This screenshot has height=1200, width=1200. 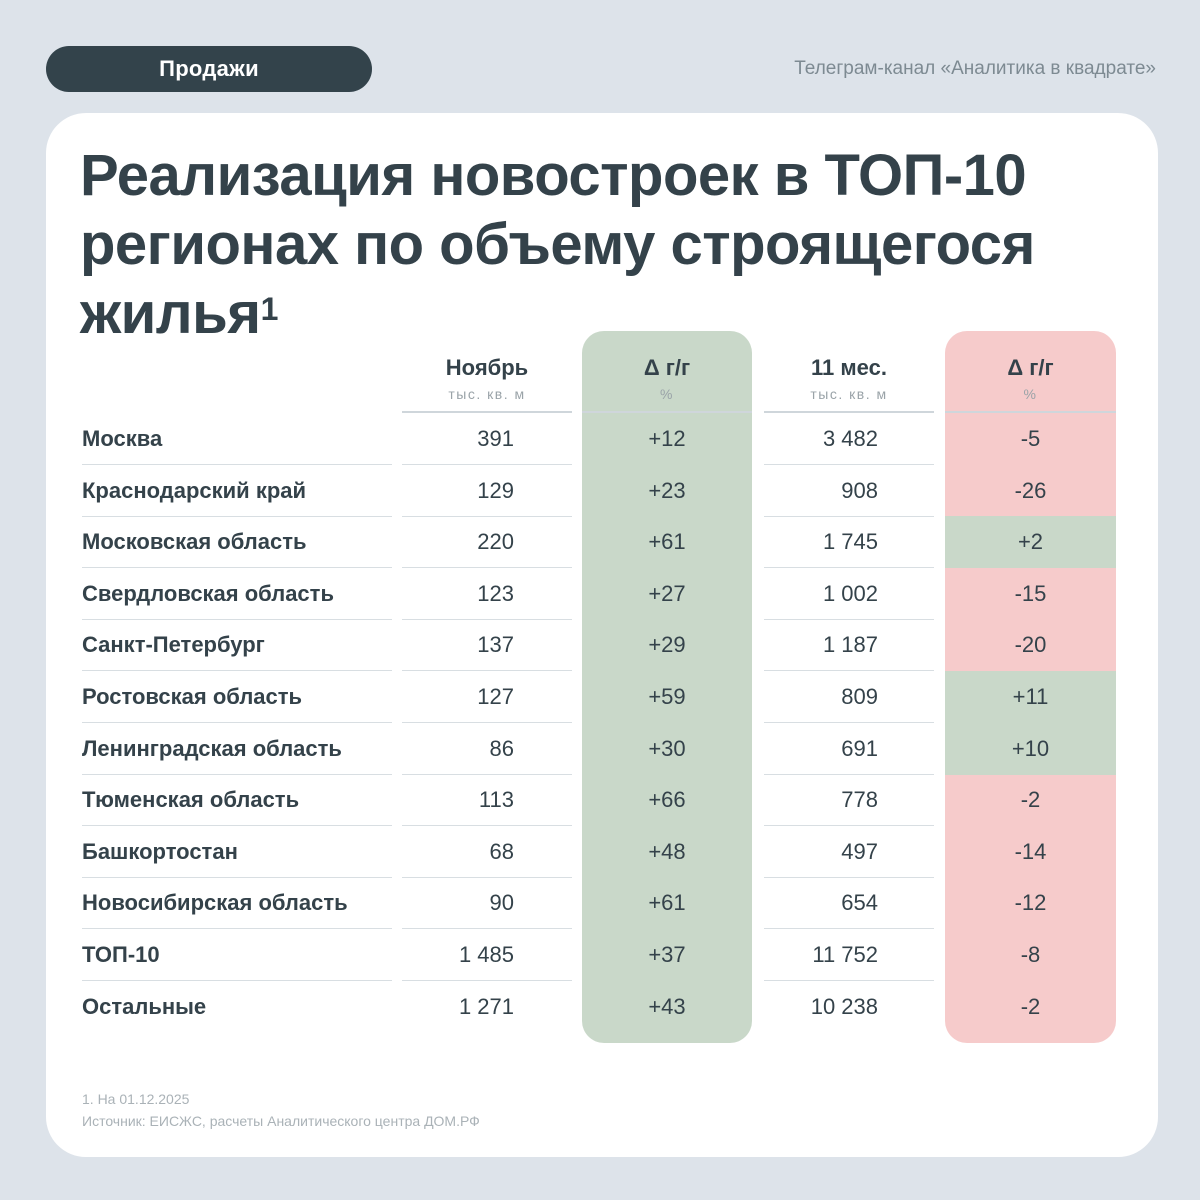 I want to click on column-header-11m-unit: тыс. кв. м, so click(x=849, y=394).